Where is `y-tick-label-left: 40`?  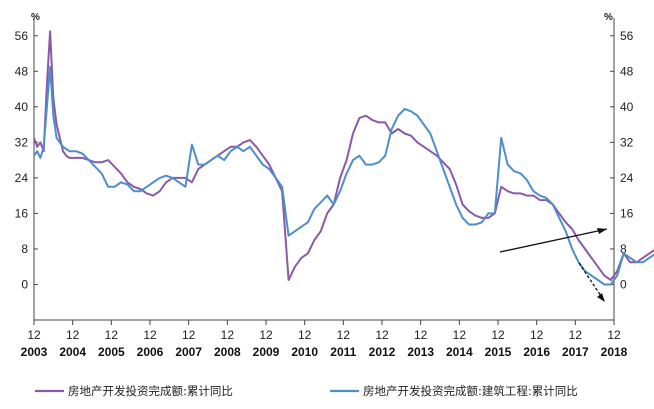
y-tick-label-left: 40 is located at coordinates (22, 107).